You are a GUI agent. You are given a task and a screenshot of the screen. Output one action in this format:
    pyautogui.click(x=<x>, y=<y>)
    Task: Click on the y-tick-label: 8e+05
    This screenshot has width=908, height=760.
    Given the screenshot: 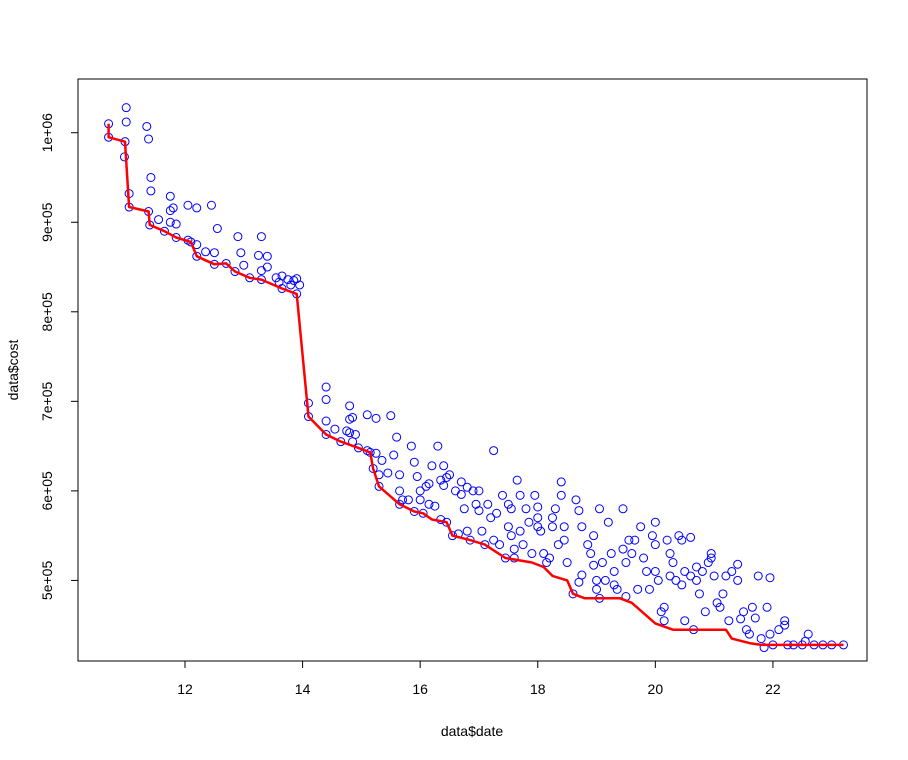 What is the action you would take?
    pyautogui.click(x=47, y=312)
    